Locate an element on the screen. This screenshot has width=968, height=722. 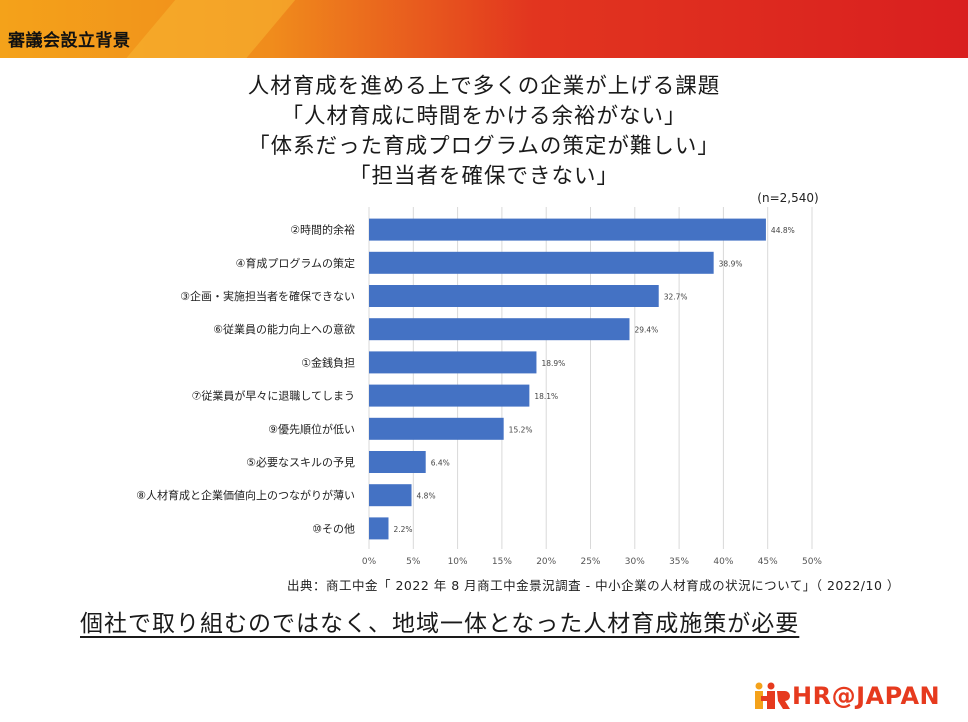
sample-size-note: (n=2,540) is located at coordinates (787, 198).